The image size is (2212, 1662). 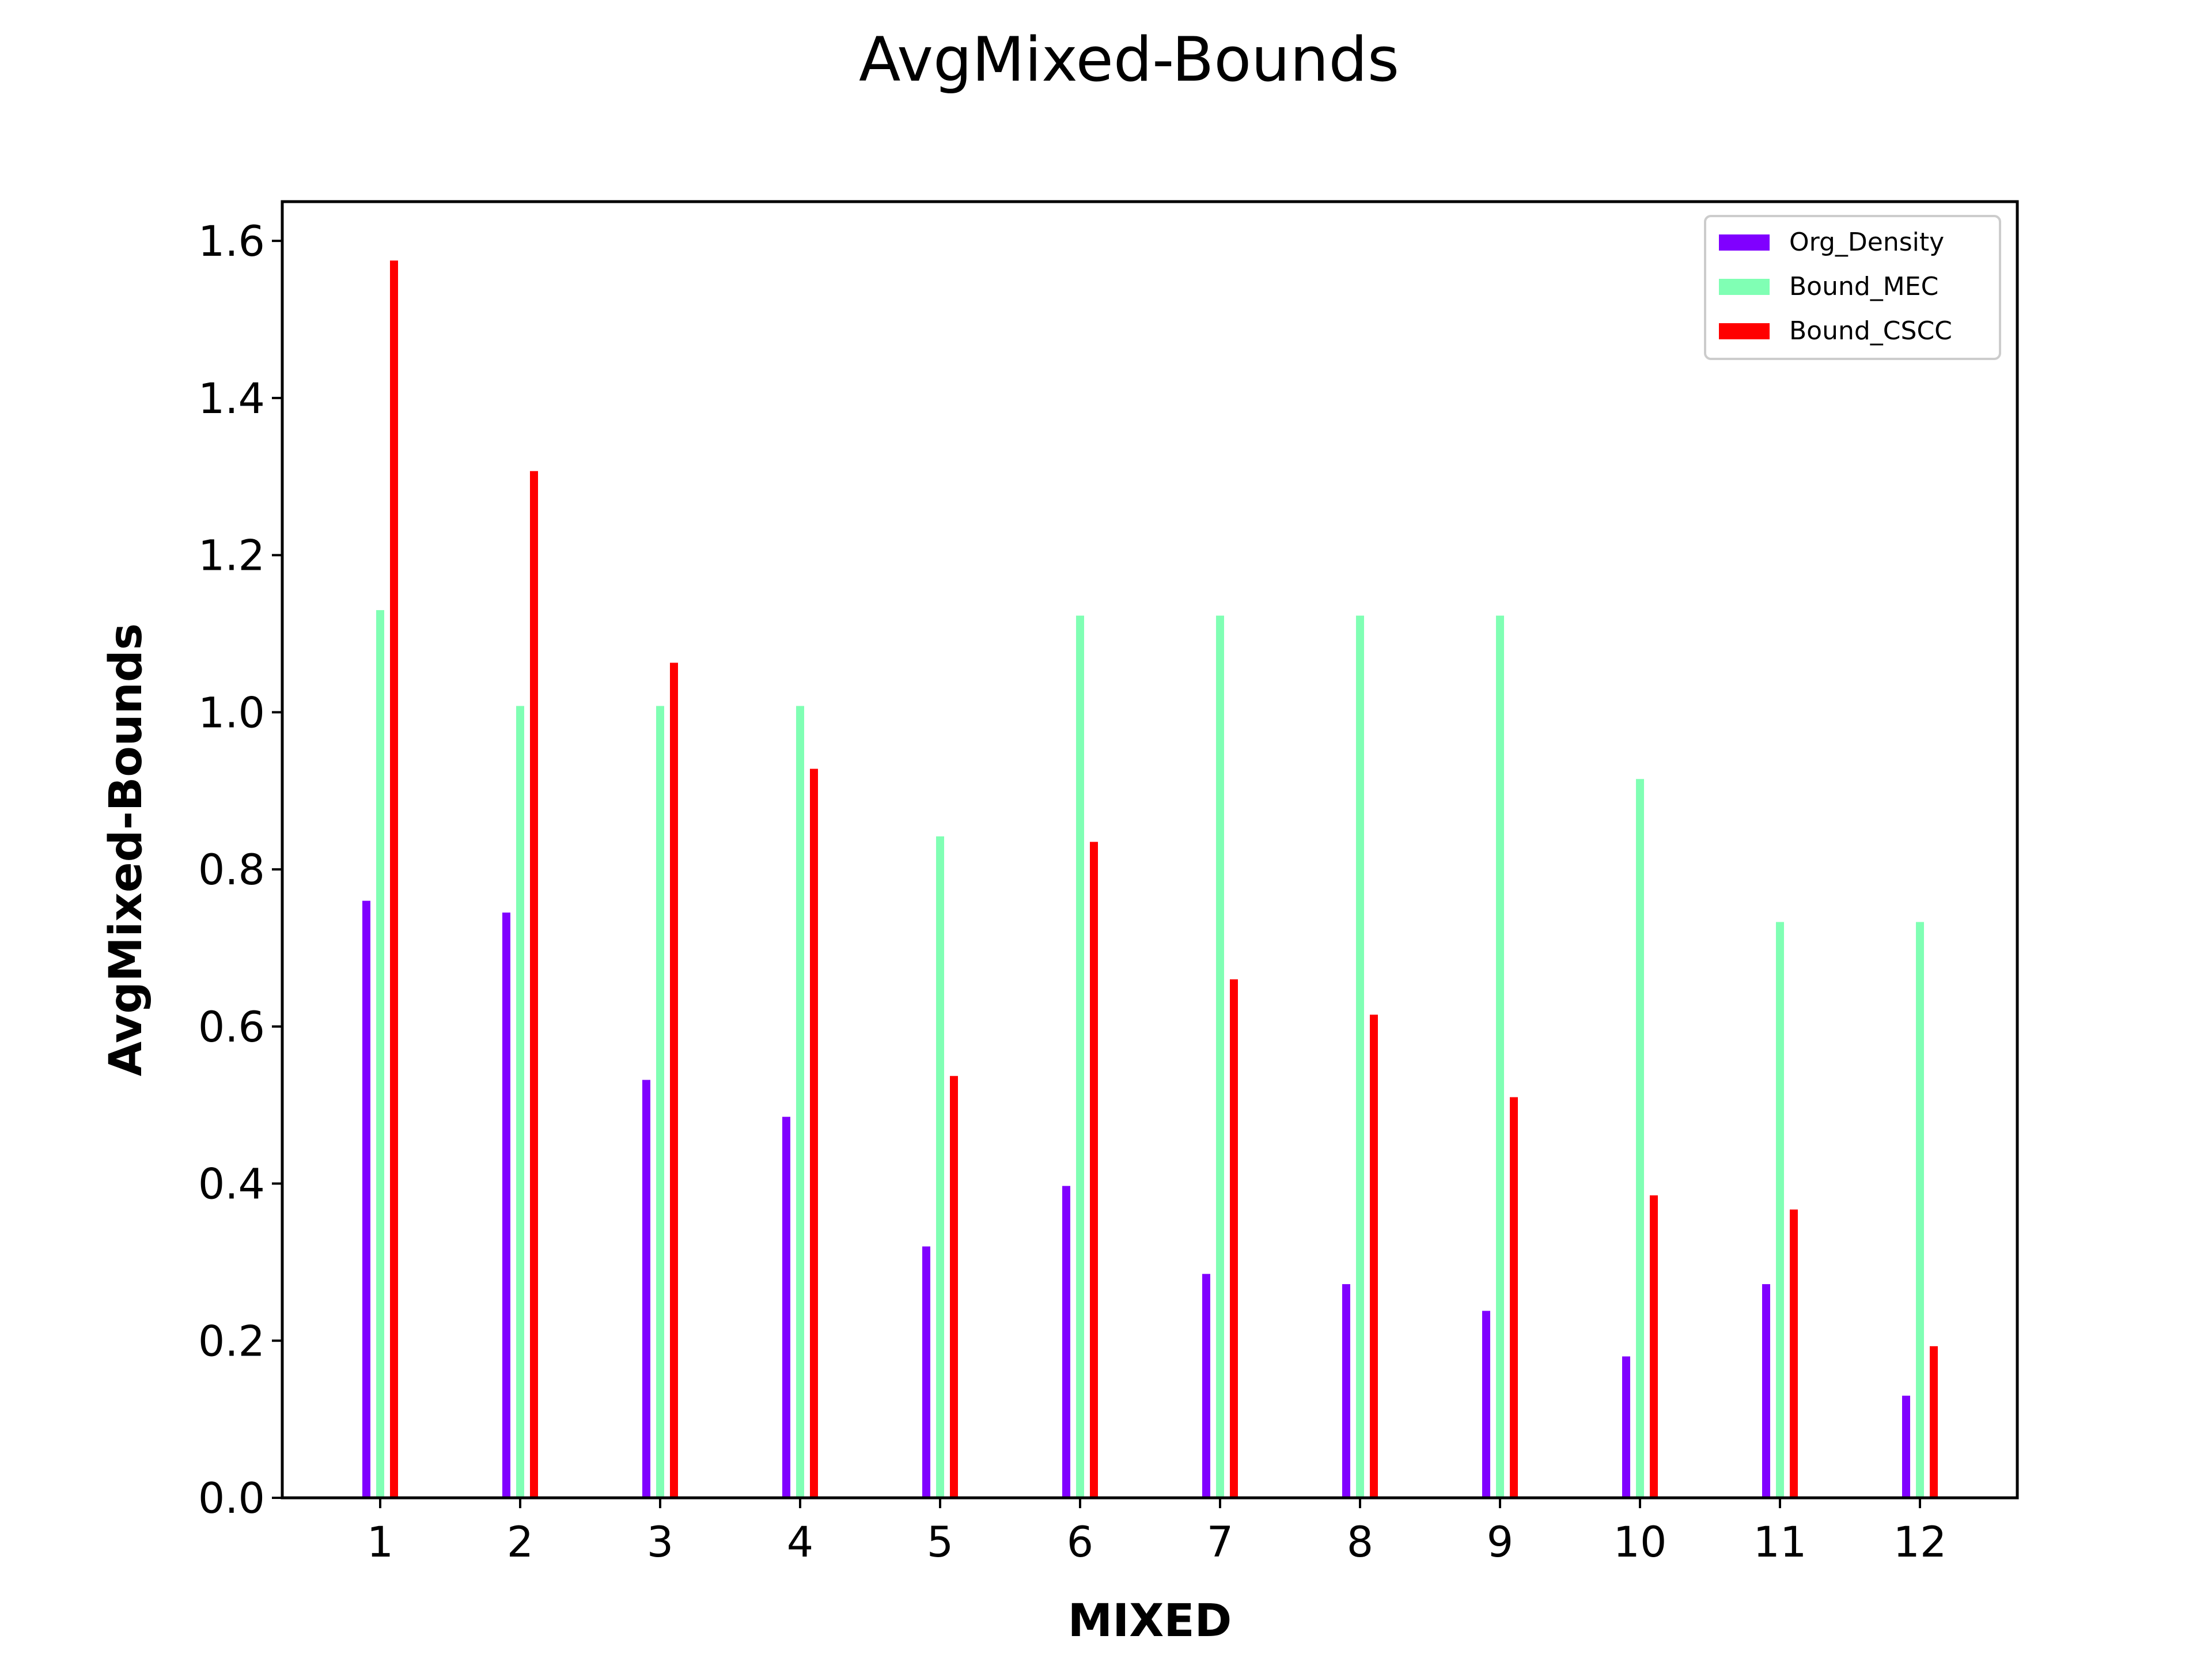 I want to click on x-tick-label: 5, so click(x=940, y=1543).